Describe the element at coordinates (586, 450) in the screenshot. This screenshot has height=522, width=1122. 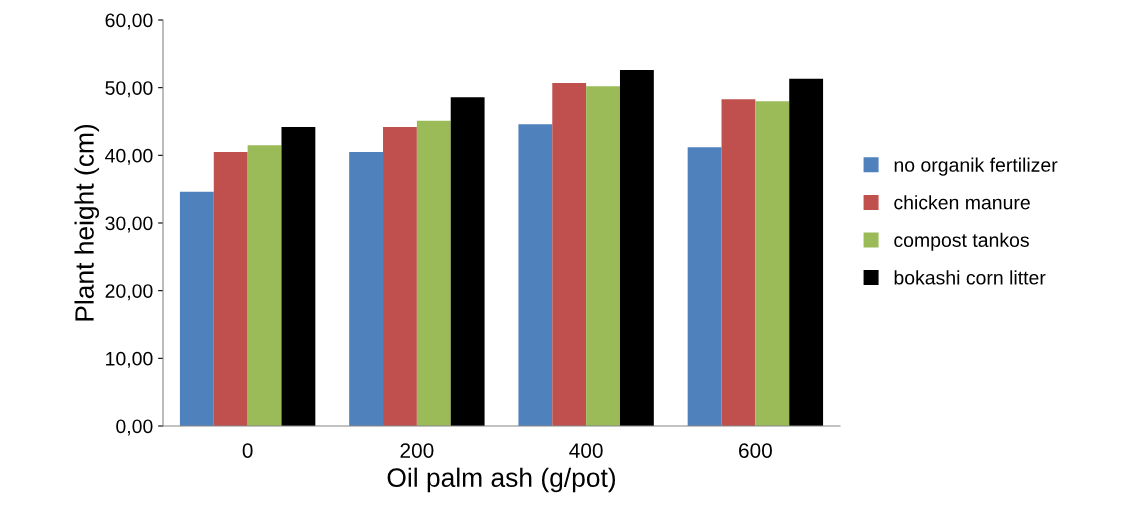
I see `x-tick-label: 400` at that location.